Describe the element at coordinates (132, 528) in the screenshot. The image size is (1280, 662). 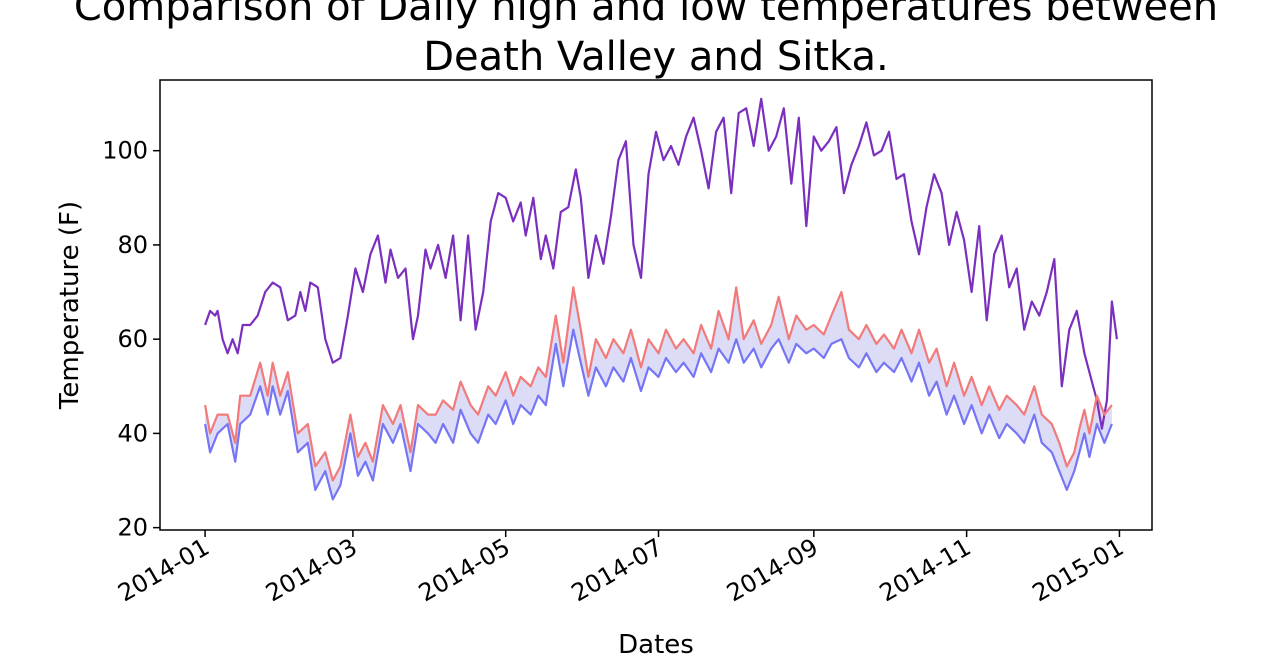
I see `y-tick-label: 20` at that location.